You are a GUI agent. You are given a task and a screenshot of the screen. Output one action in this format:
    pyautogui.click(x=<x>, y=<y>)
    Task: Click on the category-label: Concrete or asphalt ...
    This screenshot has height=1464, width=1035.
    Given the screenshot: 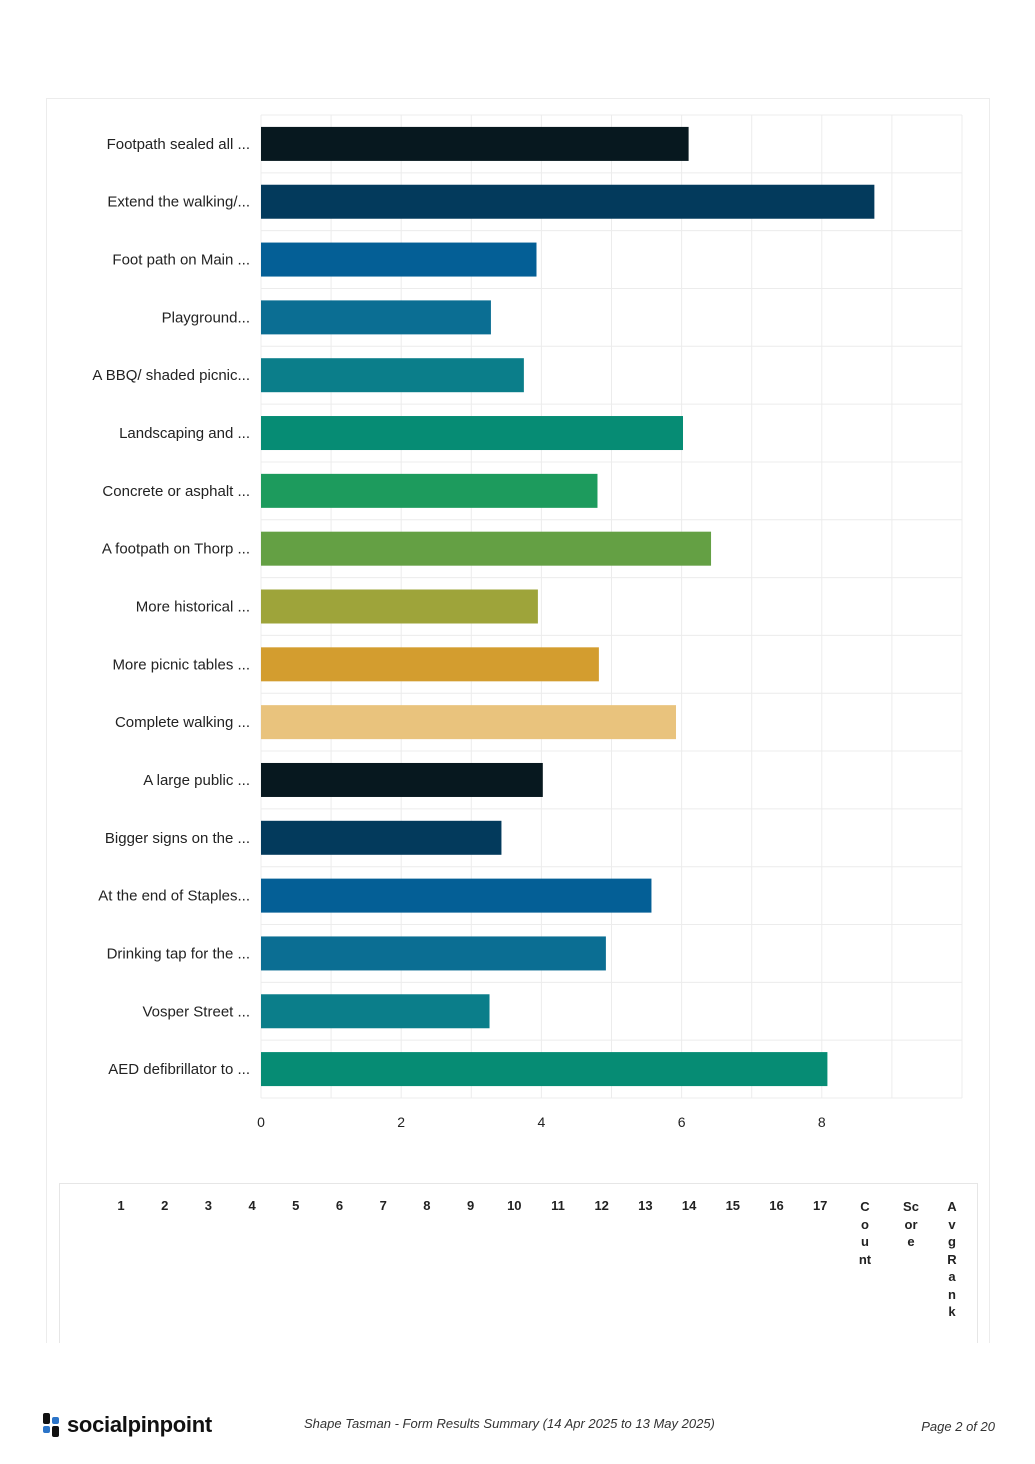 What is the action you would take?
    pyautogui.click(x=176, y=491)
    